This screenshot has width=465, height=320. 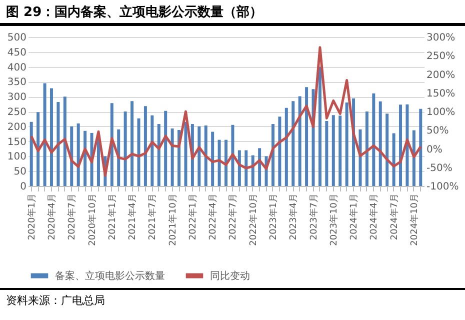 What do you see at coordinates (16, 38) in the screenshot?
I see `y-tick-label: 500` at bounding box center [16, 38].